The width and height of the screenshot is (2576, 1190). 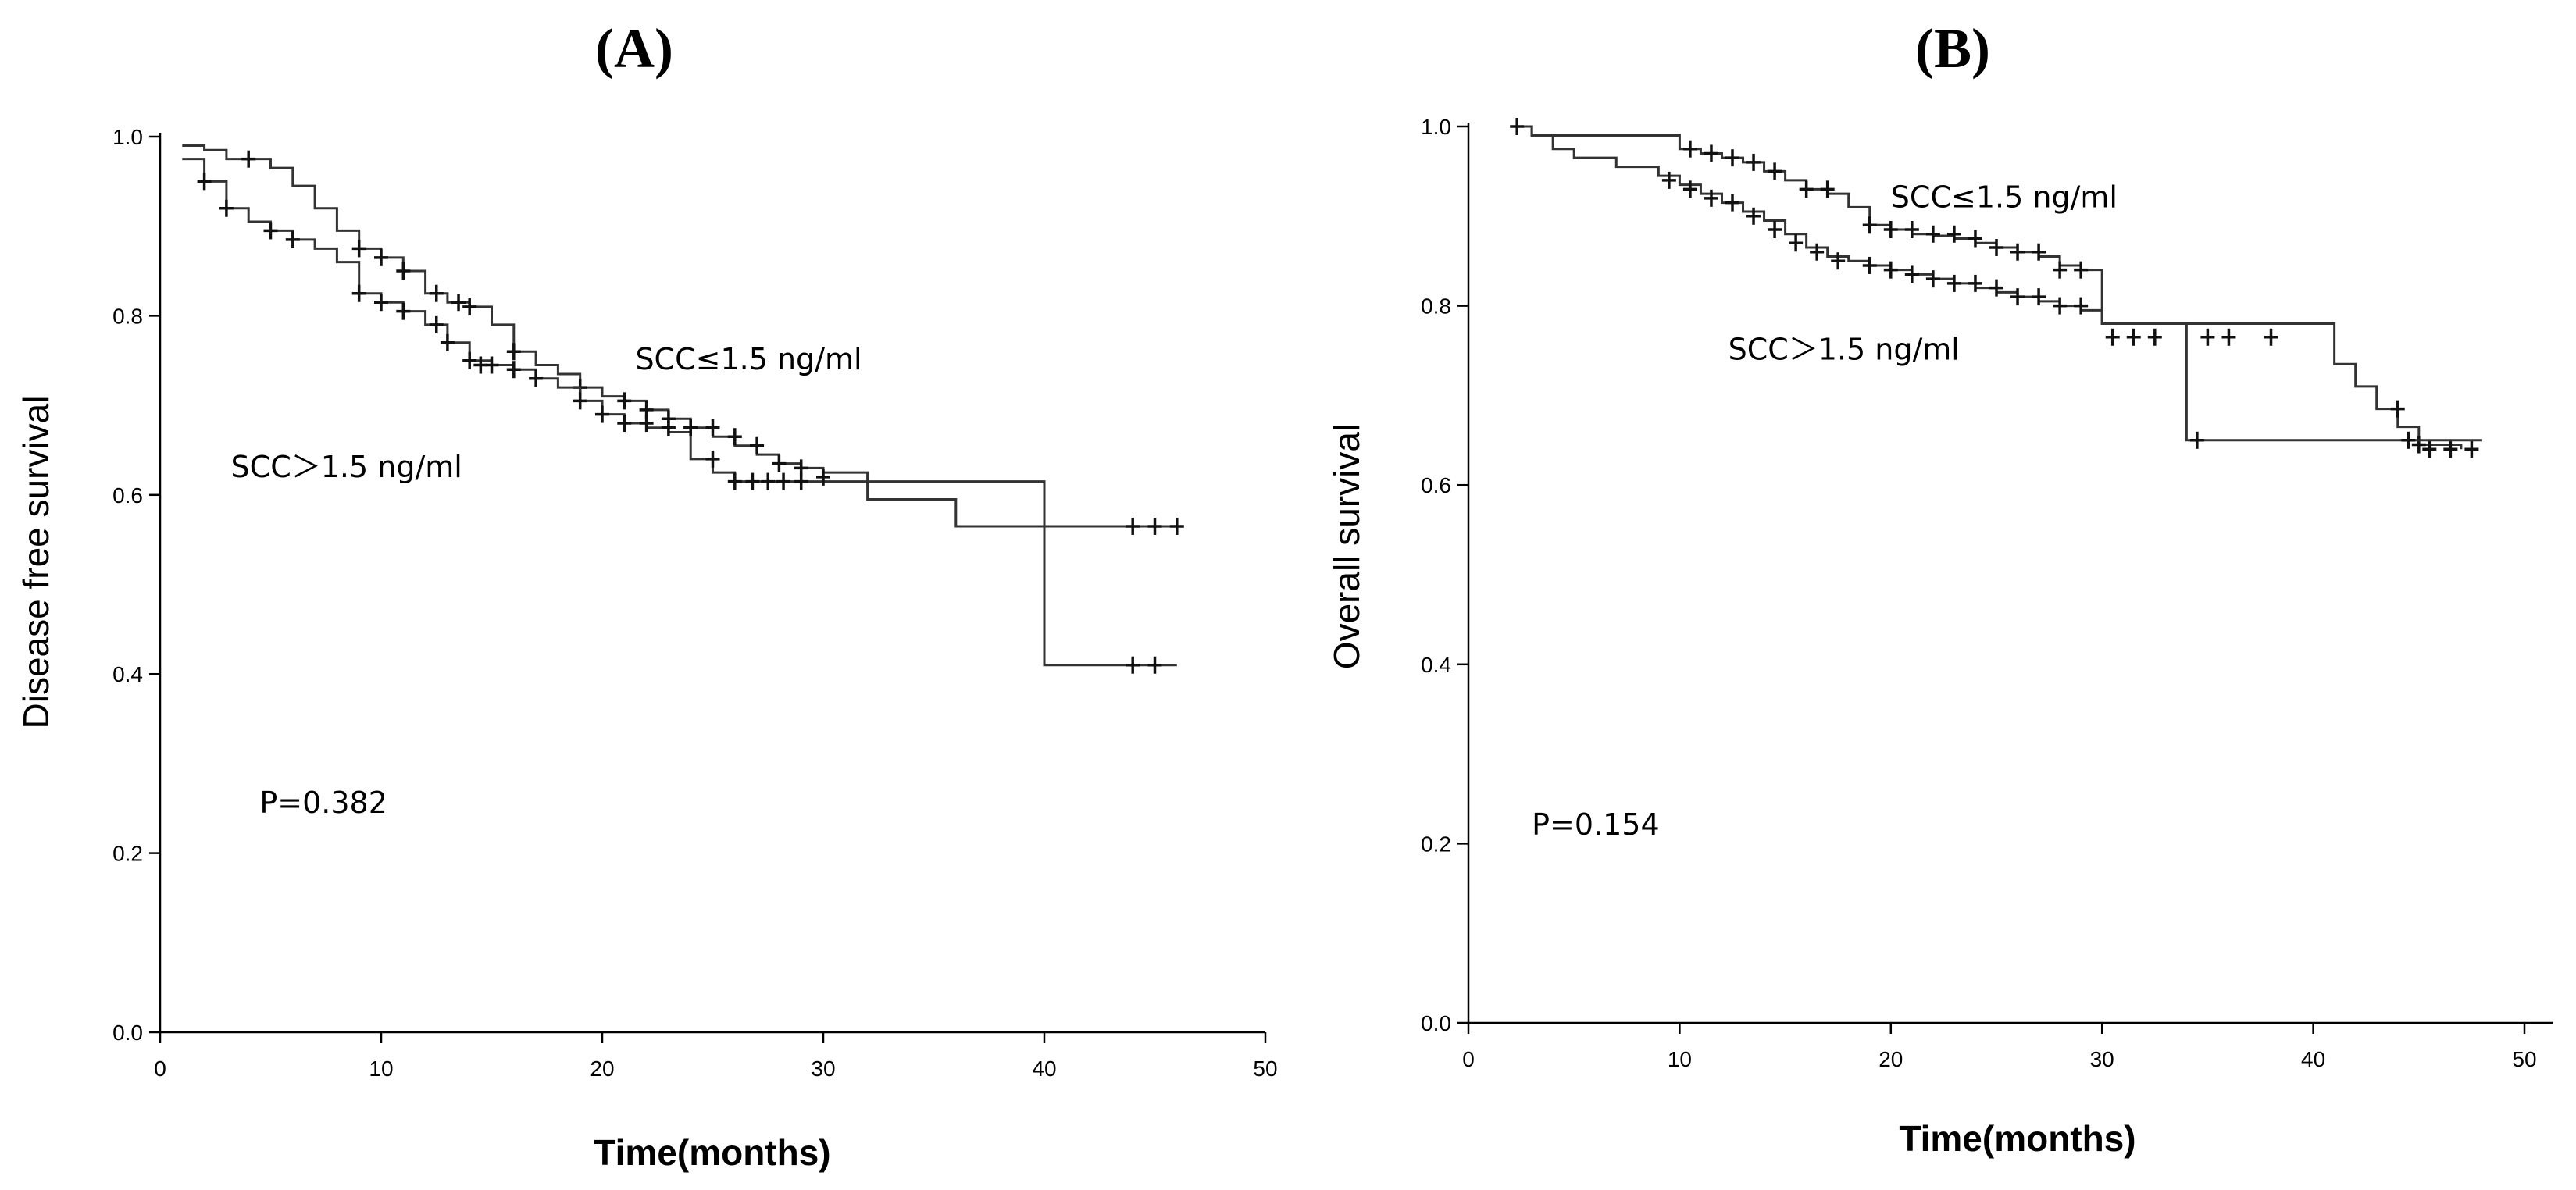 I want to click on panel-b-annotation: SCC≤1.5 ng/ml, so click(x=2004, y=197).